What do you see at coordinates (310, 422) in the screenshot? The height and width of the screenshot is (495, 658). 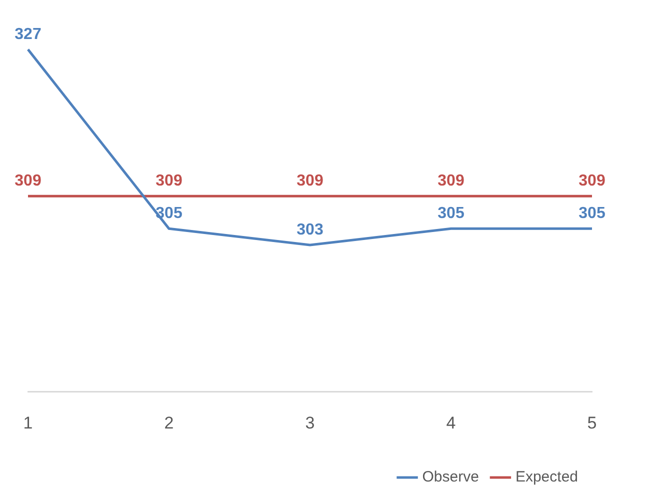 I see `x-tick-label: 3` at bounding box center [310, 422].